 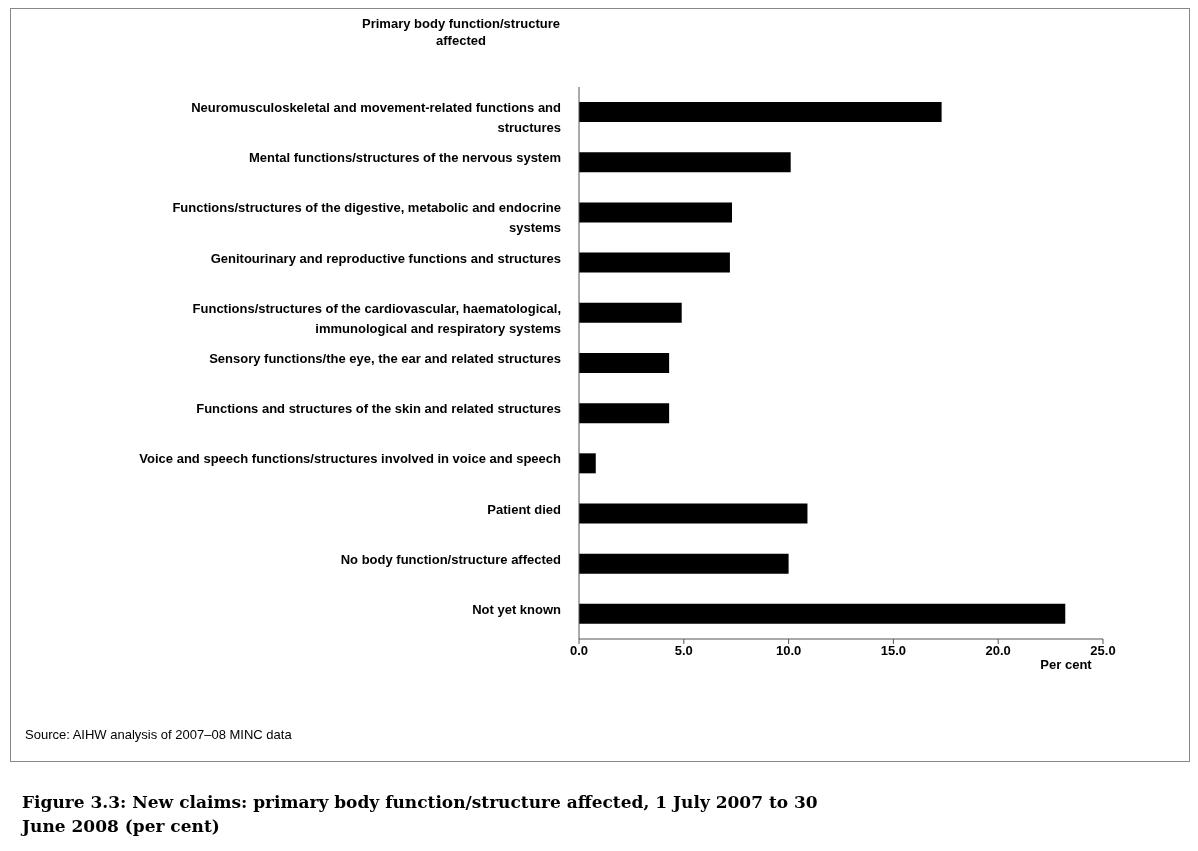 I want to click on y-tick-label: No body function/structure affected, so click(x=451, y=559).